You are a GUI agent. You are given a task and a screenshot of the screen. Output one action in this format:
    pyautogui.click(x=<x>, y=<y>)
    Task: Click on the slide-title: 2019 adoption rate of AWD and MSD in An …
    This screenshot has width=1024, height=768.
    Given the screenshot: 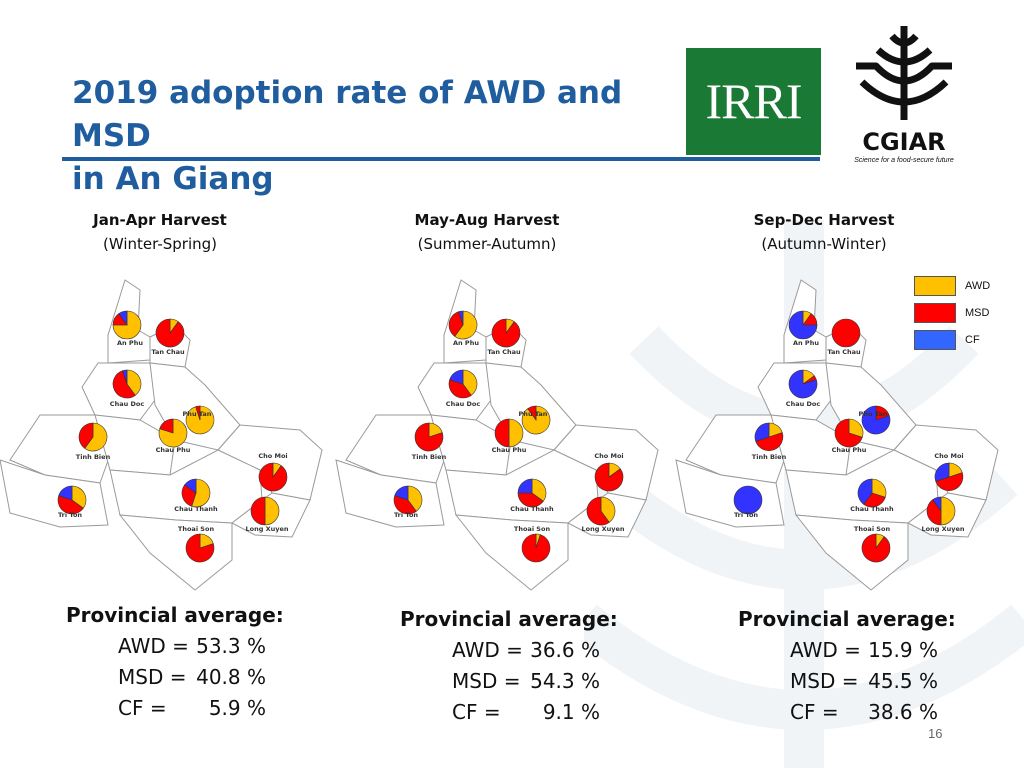 What is the action you would take?
    pyautogui.click(x=382, y=136)
    